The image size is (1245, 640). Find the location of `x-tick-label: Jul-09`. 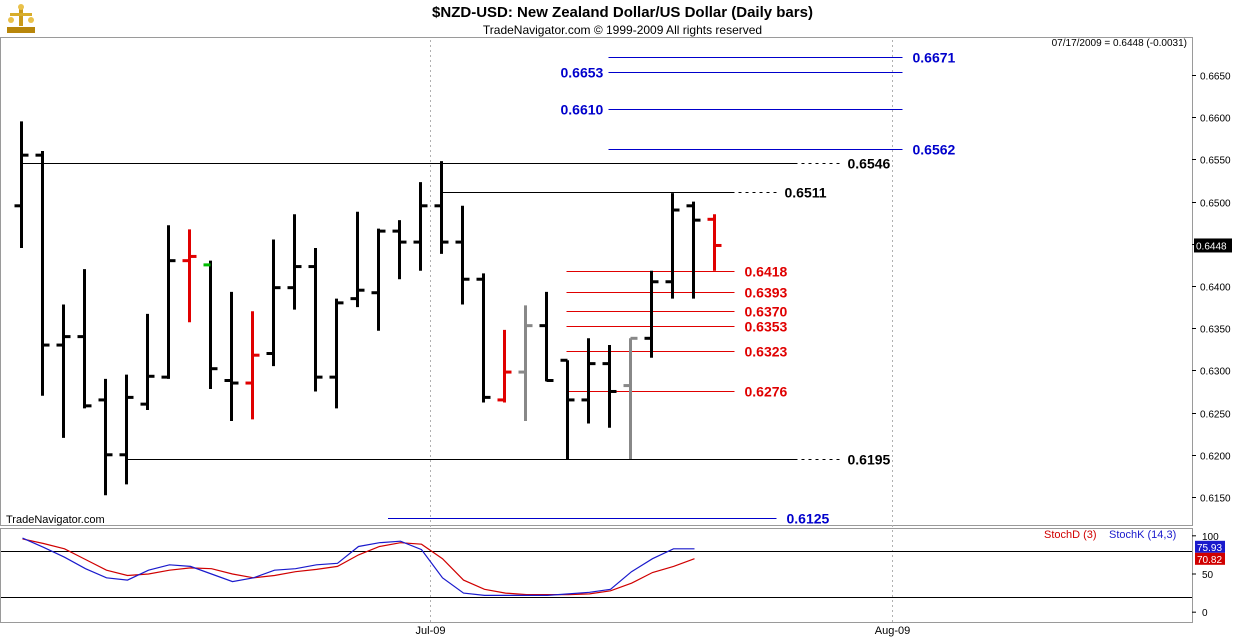

x-tick-label: Jul-09 is located at coordinates (431, 631).